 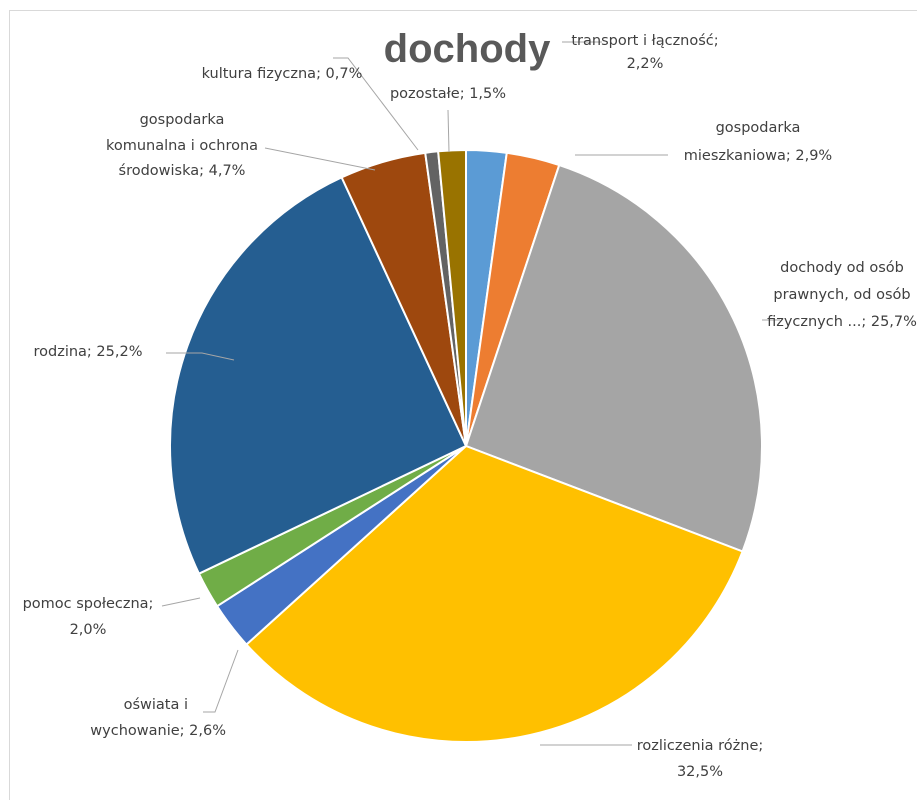 What do you see at coordinates (182, 171) in the screenshot?
I see `data-label: środowiska; 4,7%` at bounding box center [182, 171].